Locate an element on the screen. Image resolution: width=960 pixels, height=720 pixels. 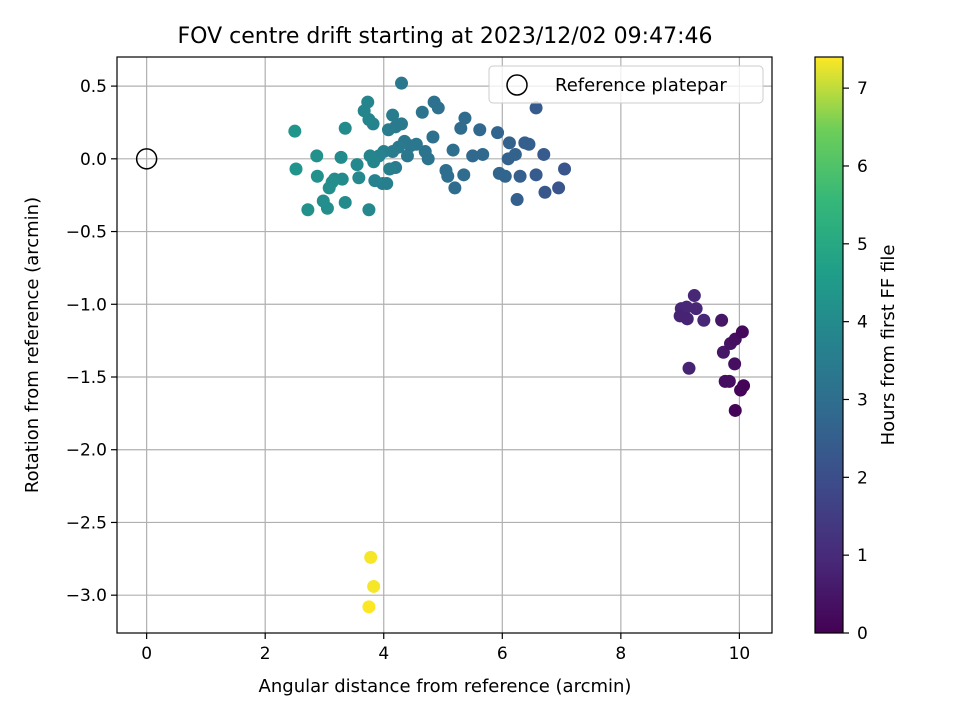
x-axis-label: Angular distance from reference (arcmin) is located at coordinates (445, 686).